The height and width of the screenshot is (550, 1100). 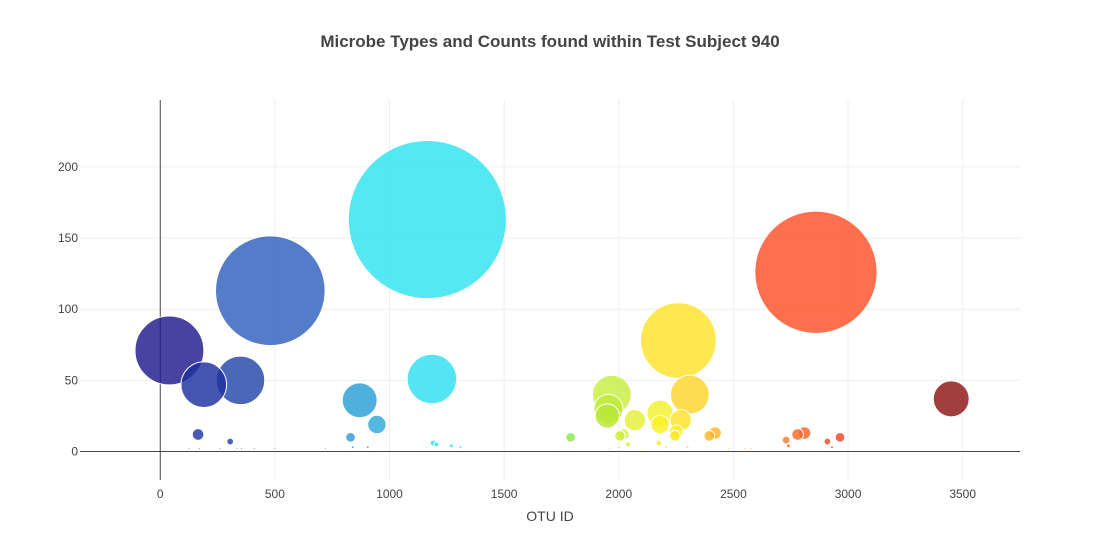 I want to click on x-tick-label: 2000, so click(x=618, y=494).